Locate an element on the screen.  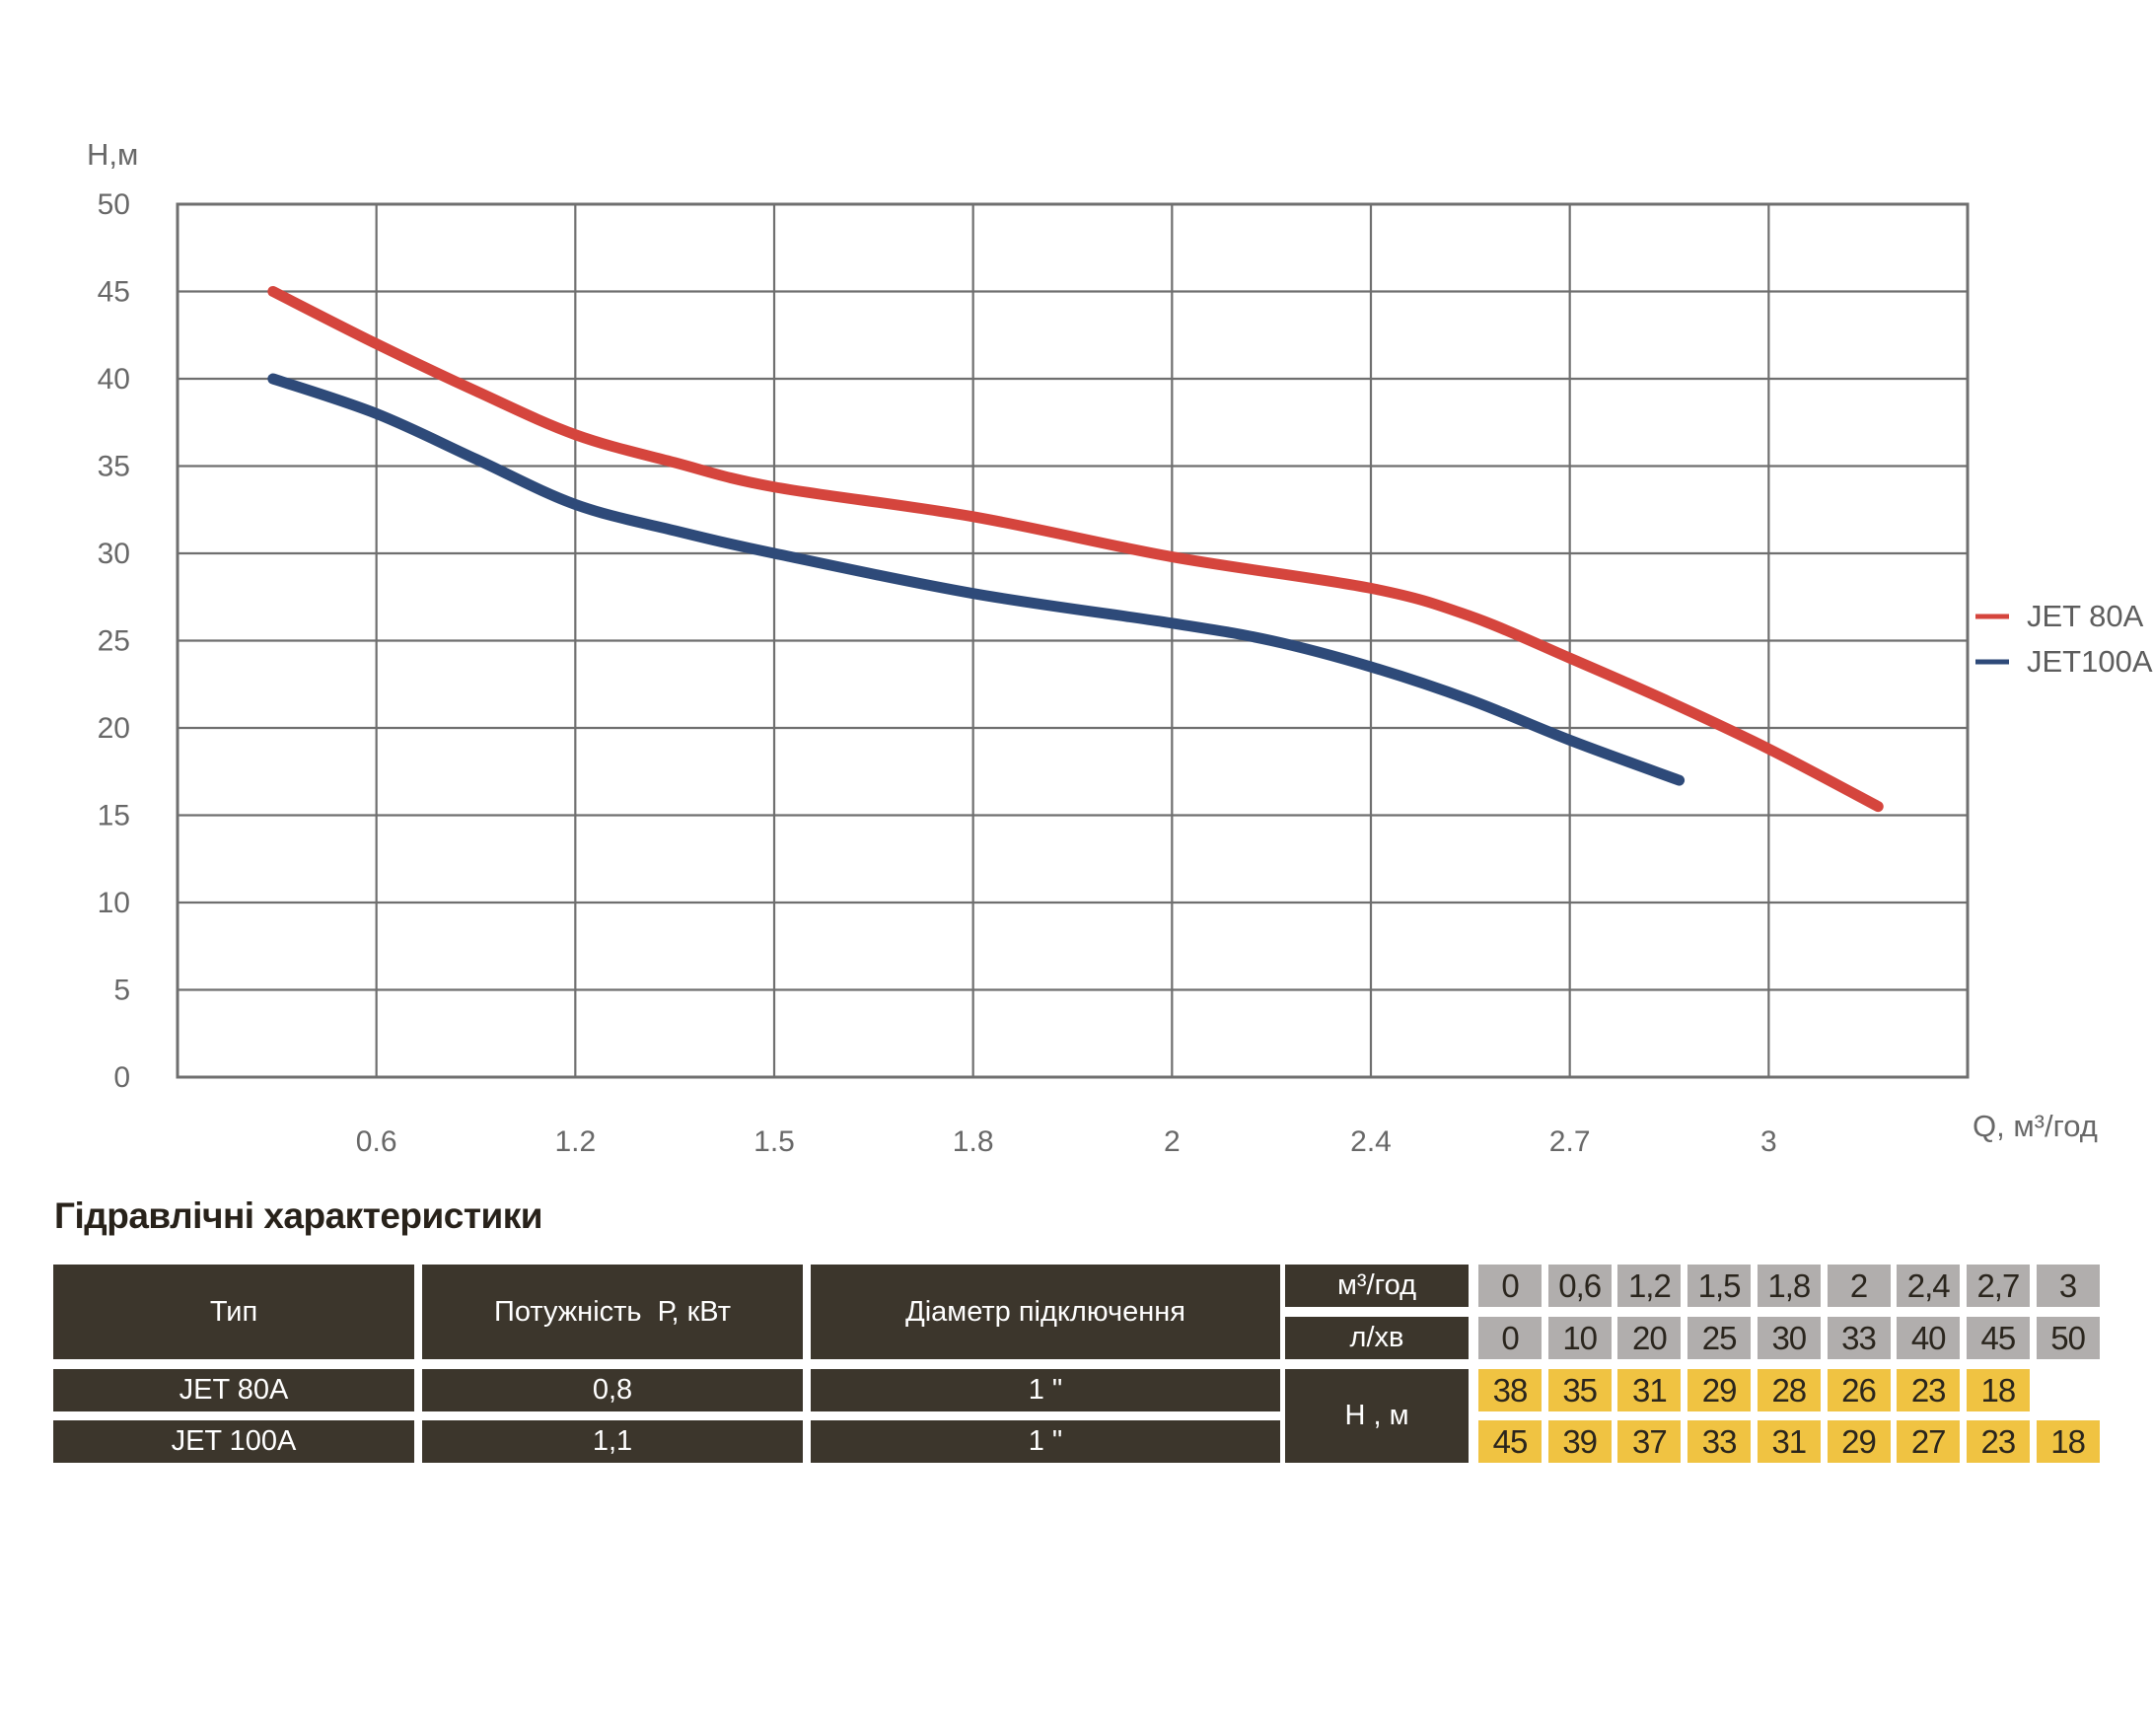
y-tick-label: 15 is located at coordinates (114, 816).